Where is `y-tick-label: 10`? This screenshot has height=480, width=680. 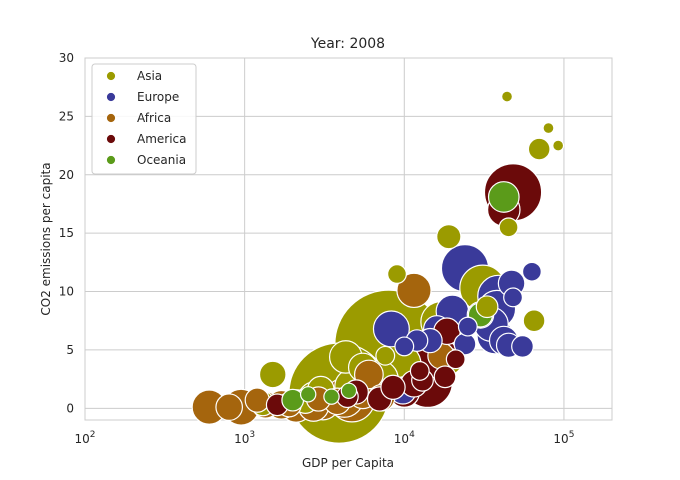
y-tick-label: 10 is located at coordinates (66, 292).